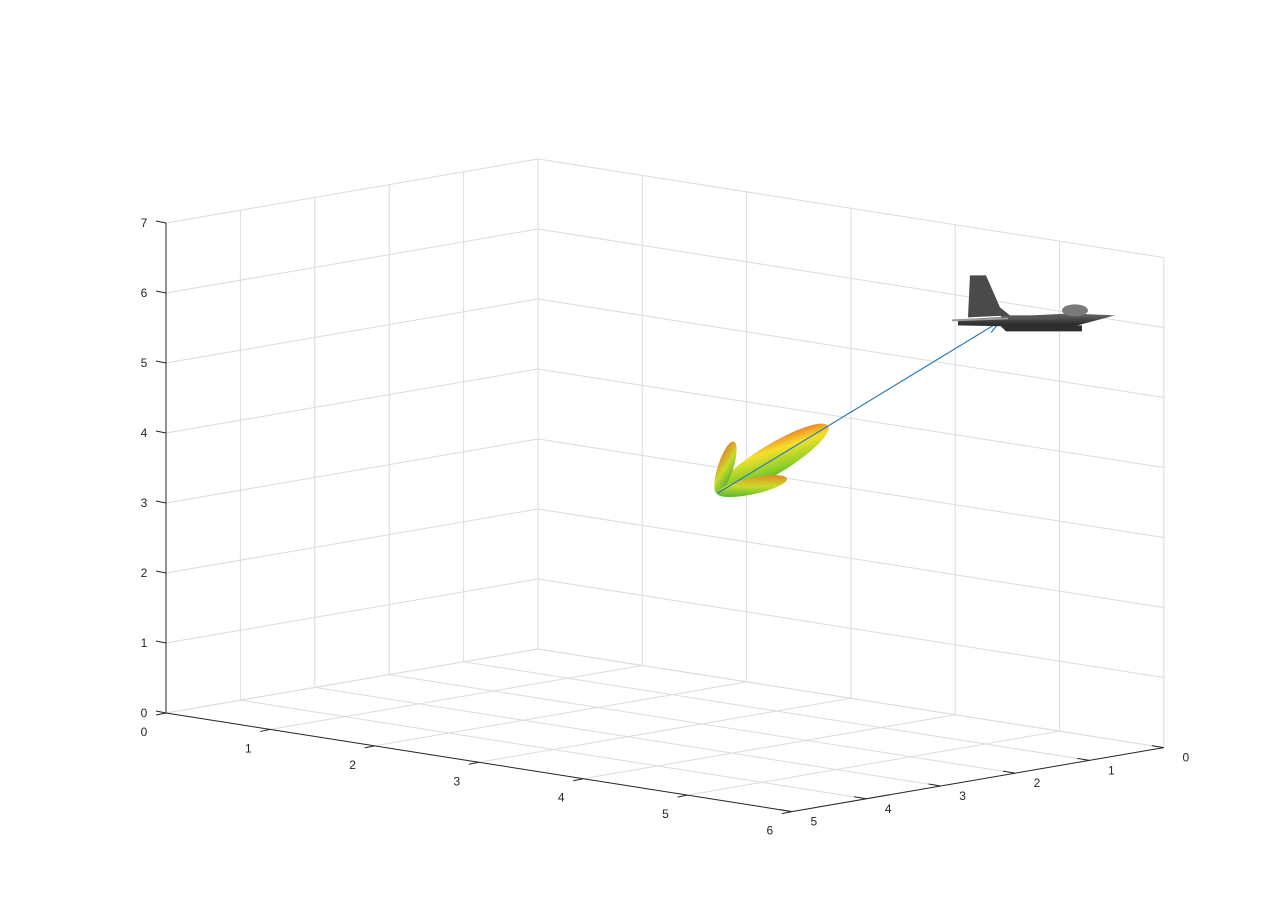 The width and height of the screenshot is (1280, 907). What do you see at coordinates (1111, 770) in the screenshot?
I see `y-tick-label: 1` at bounding box center [1111, 770].